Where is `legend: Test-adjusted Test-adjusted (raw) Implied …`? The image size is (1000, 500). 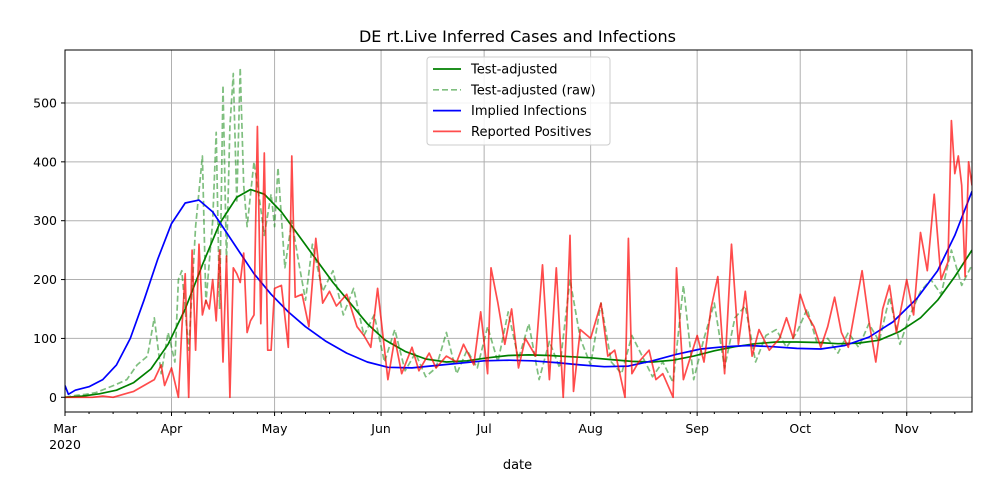 legend: Test-adjusted Test-adjusted (raw) Implied … is located at coordinates (518, 101).